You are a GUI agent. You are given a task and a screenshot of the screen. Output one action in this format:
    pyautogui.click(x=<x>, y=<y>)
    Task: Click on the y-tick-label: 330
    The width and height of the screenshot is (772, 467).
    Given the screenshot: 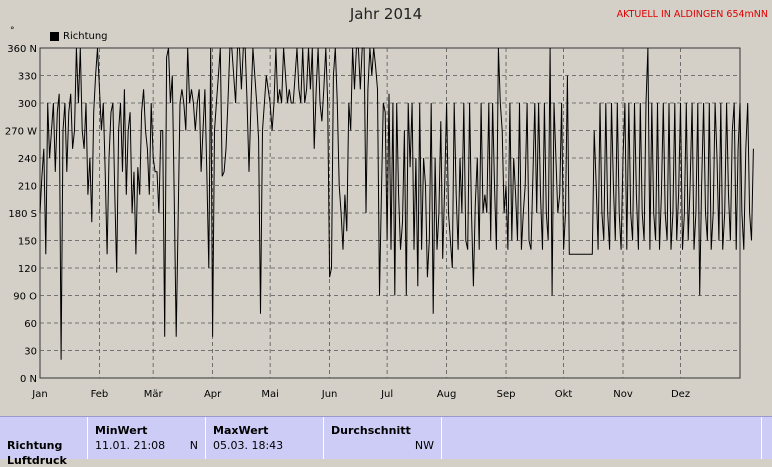 What is the action you would take?
    pyautogui.click(x=27, y=77)
    